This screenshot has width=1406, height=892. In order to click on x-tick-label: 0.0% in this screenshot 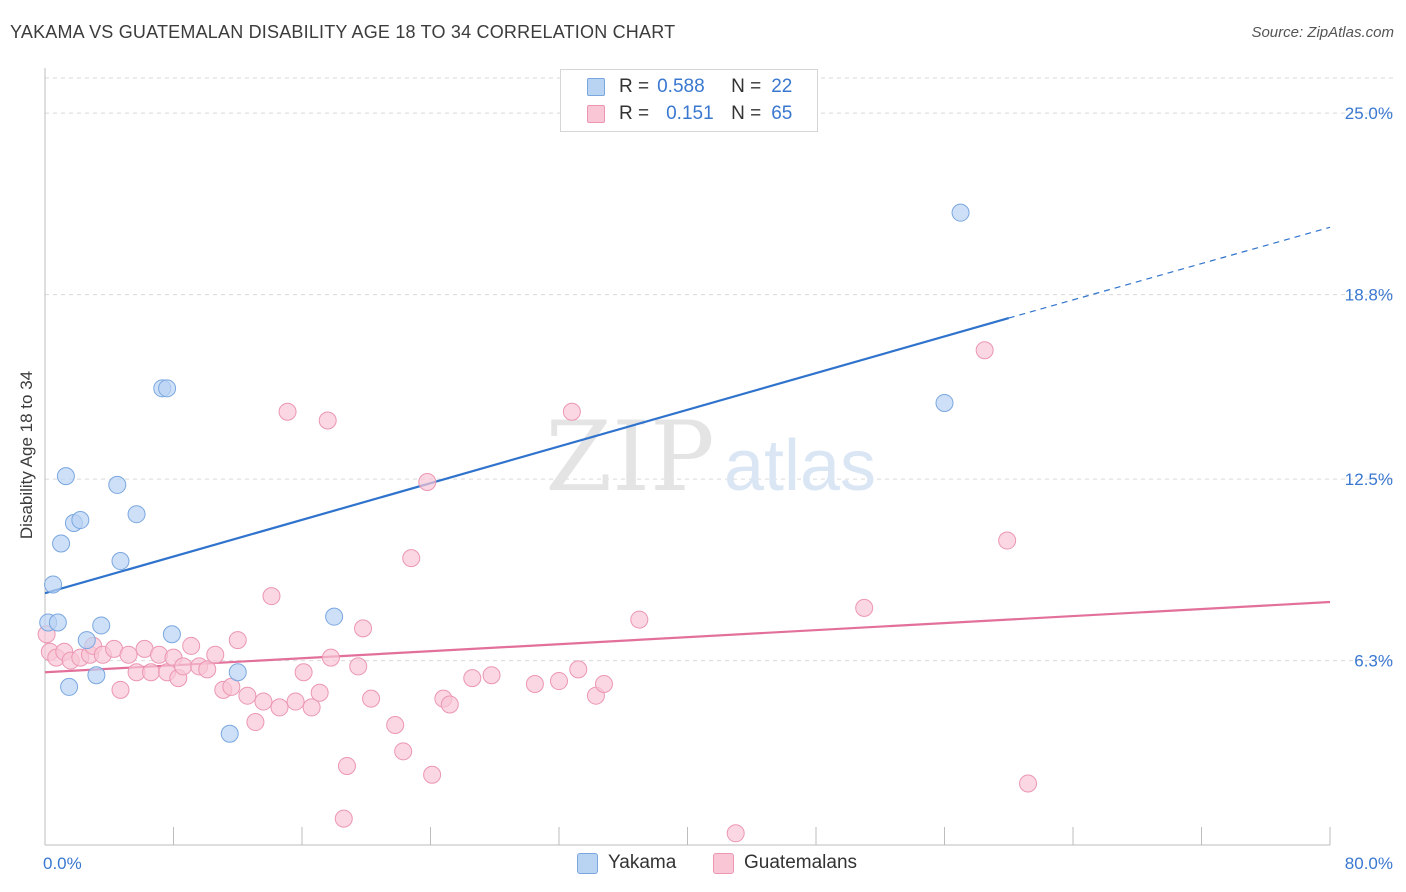, I will do `click(62, 863)`.